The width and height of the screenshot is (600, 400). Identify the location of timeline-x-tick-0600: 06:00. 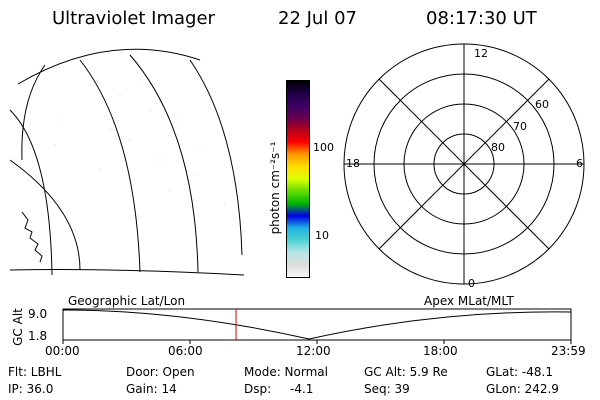
(185, 351).